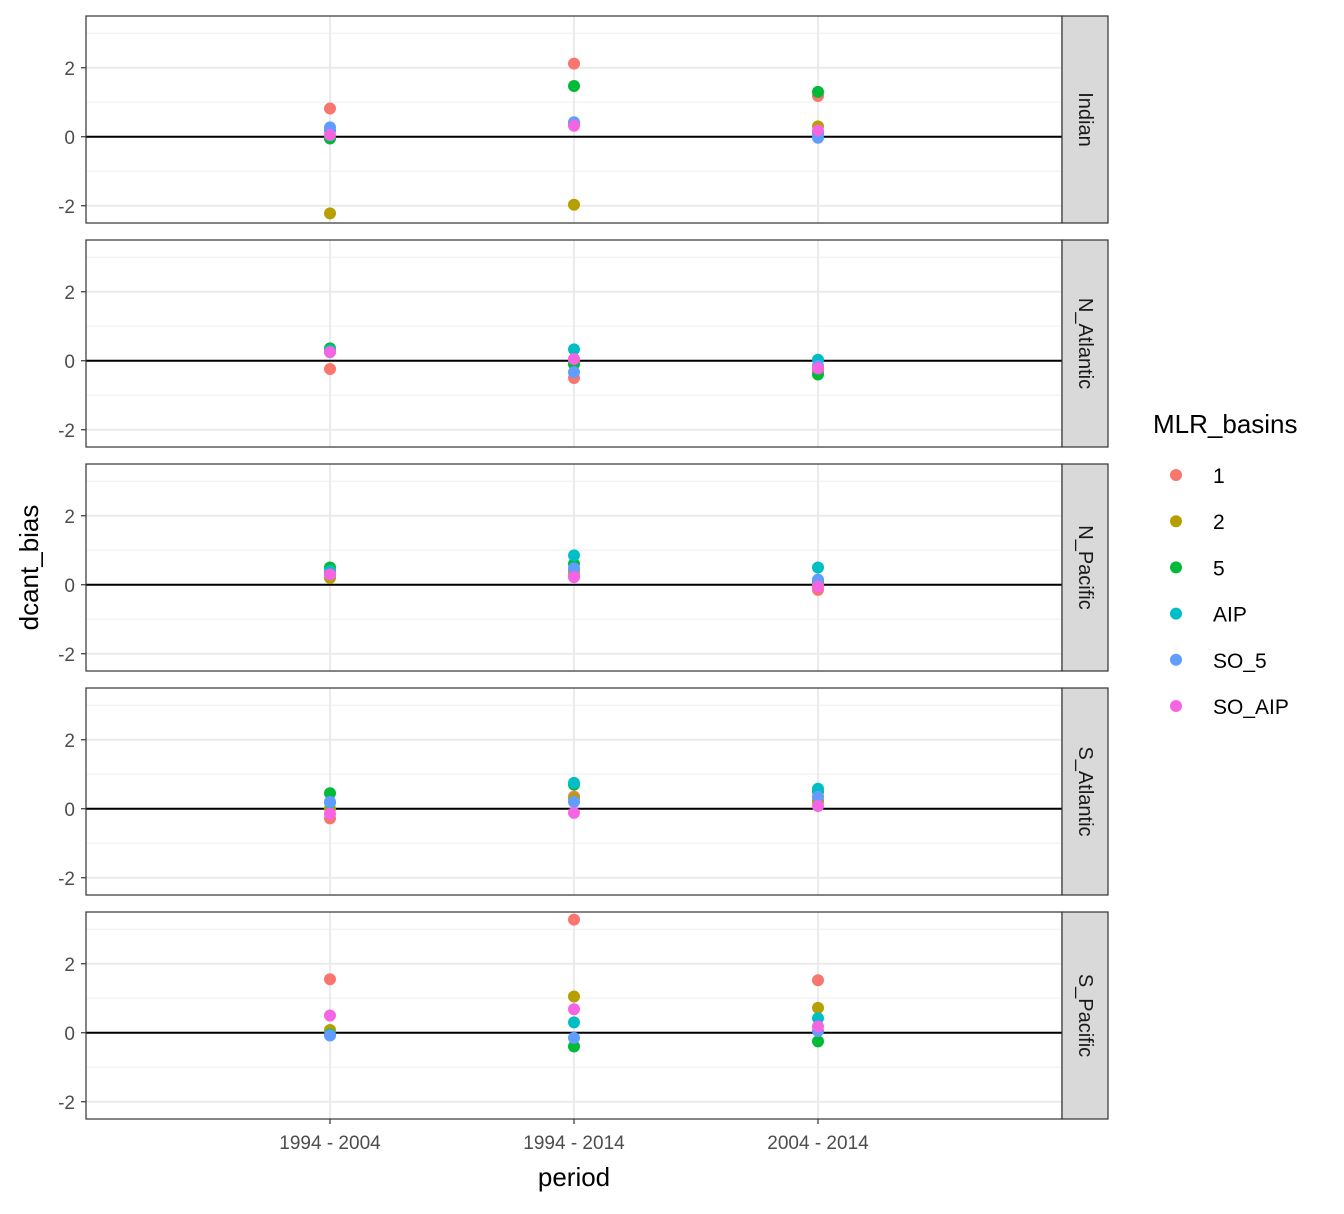 The width and height of the screenshot is (1344, 1214). I want to click on facet-panel-indian: -2 0 2 Indian, so click(583, 119).